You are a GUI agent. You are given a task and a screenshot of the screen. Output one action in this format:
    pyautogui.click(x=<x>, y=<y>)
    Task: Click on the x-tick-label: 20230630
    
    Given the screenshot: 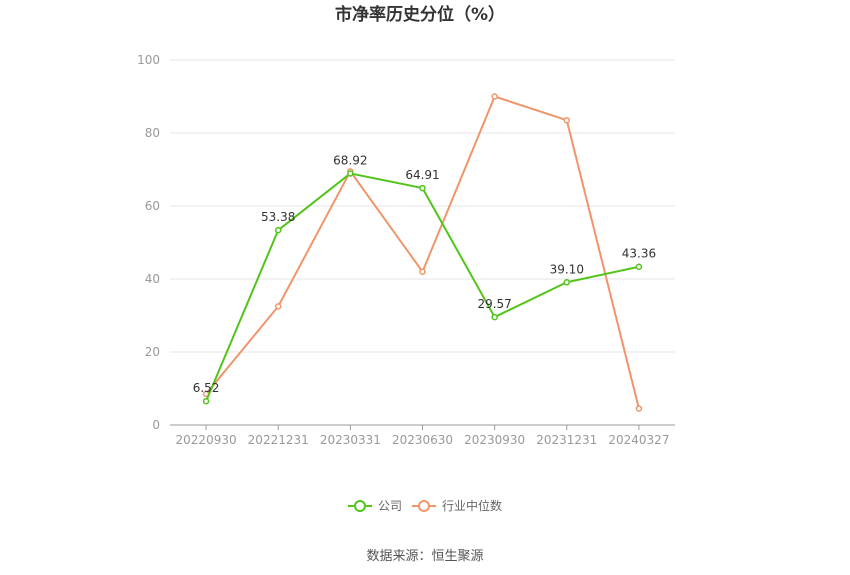 What is the action you would take?
    pyautogui.click(x=422, y=440)
    